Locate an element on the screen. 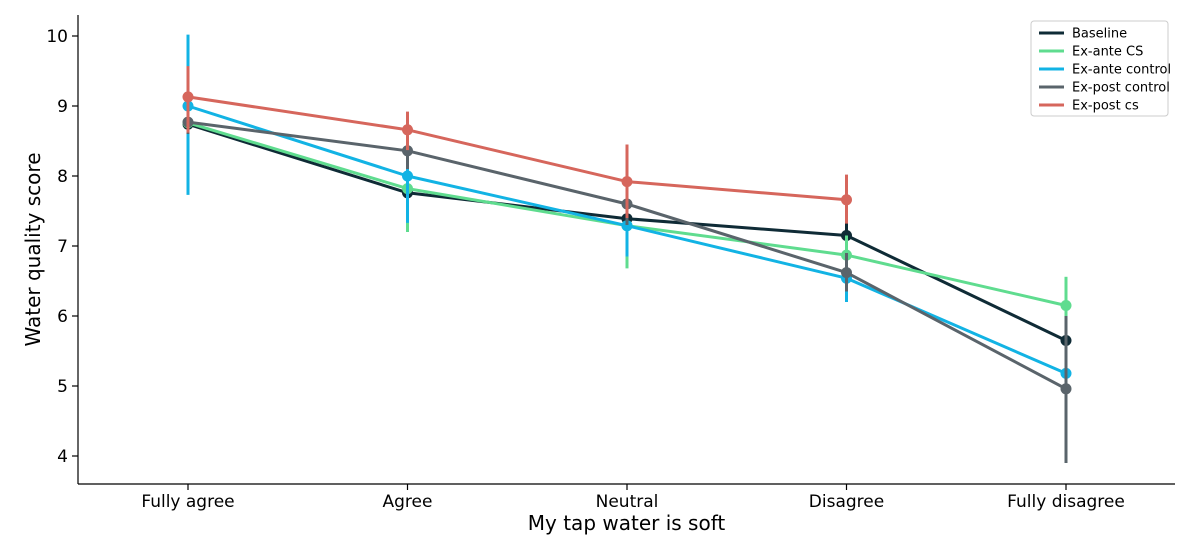 Image resolution: width=1200 pixels, height=550 pixels. y-axis-title: Water quality score is located at coordinates (33, 250).